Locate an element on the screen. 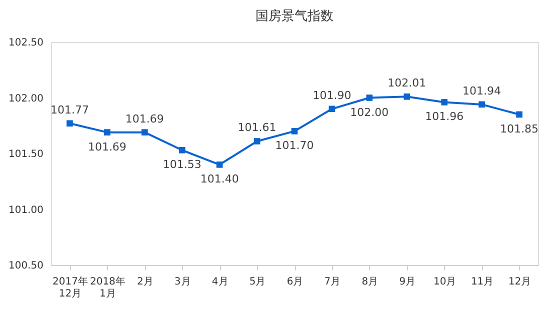 This screenshot has width=550, height=328. y-tick-label: 101.50 is located at coordinates (26, 154).